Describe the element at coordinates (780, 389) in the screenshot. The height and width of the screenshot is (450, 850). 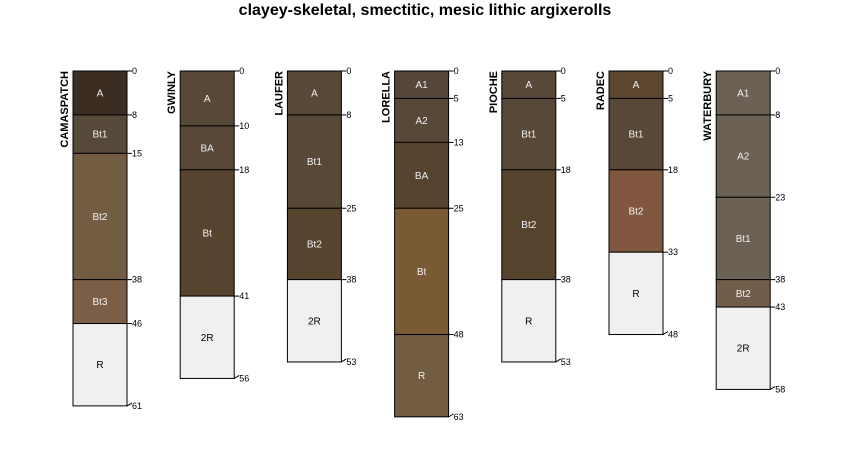
I see `depth-label: 58` at that location.